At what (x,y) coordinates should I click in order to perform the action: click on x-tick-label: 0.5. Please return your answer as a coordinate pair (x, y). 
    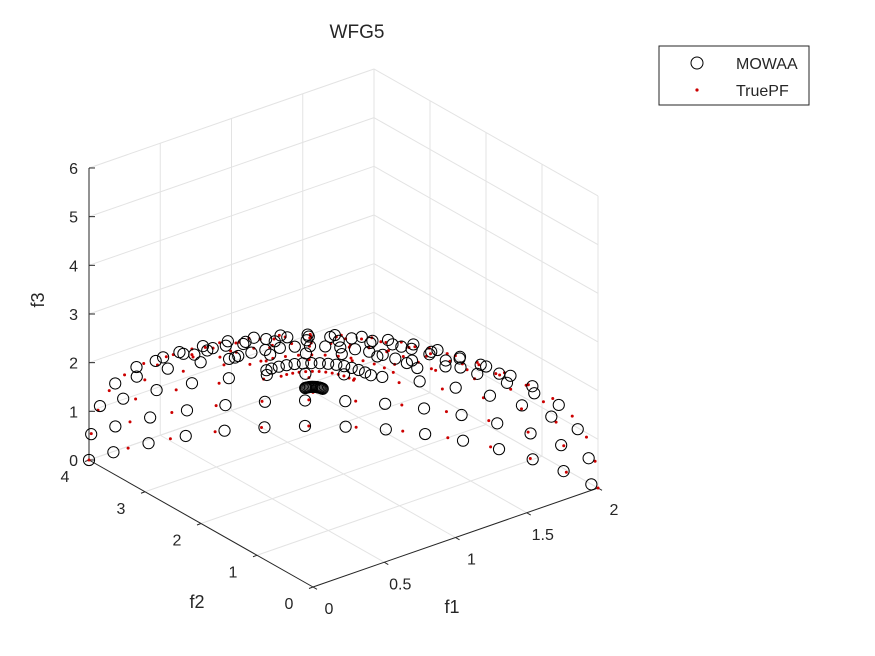
    Looking at the image, I should click on (400, 584).